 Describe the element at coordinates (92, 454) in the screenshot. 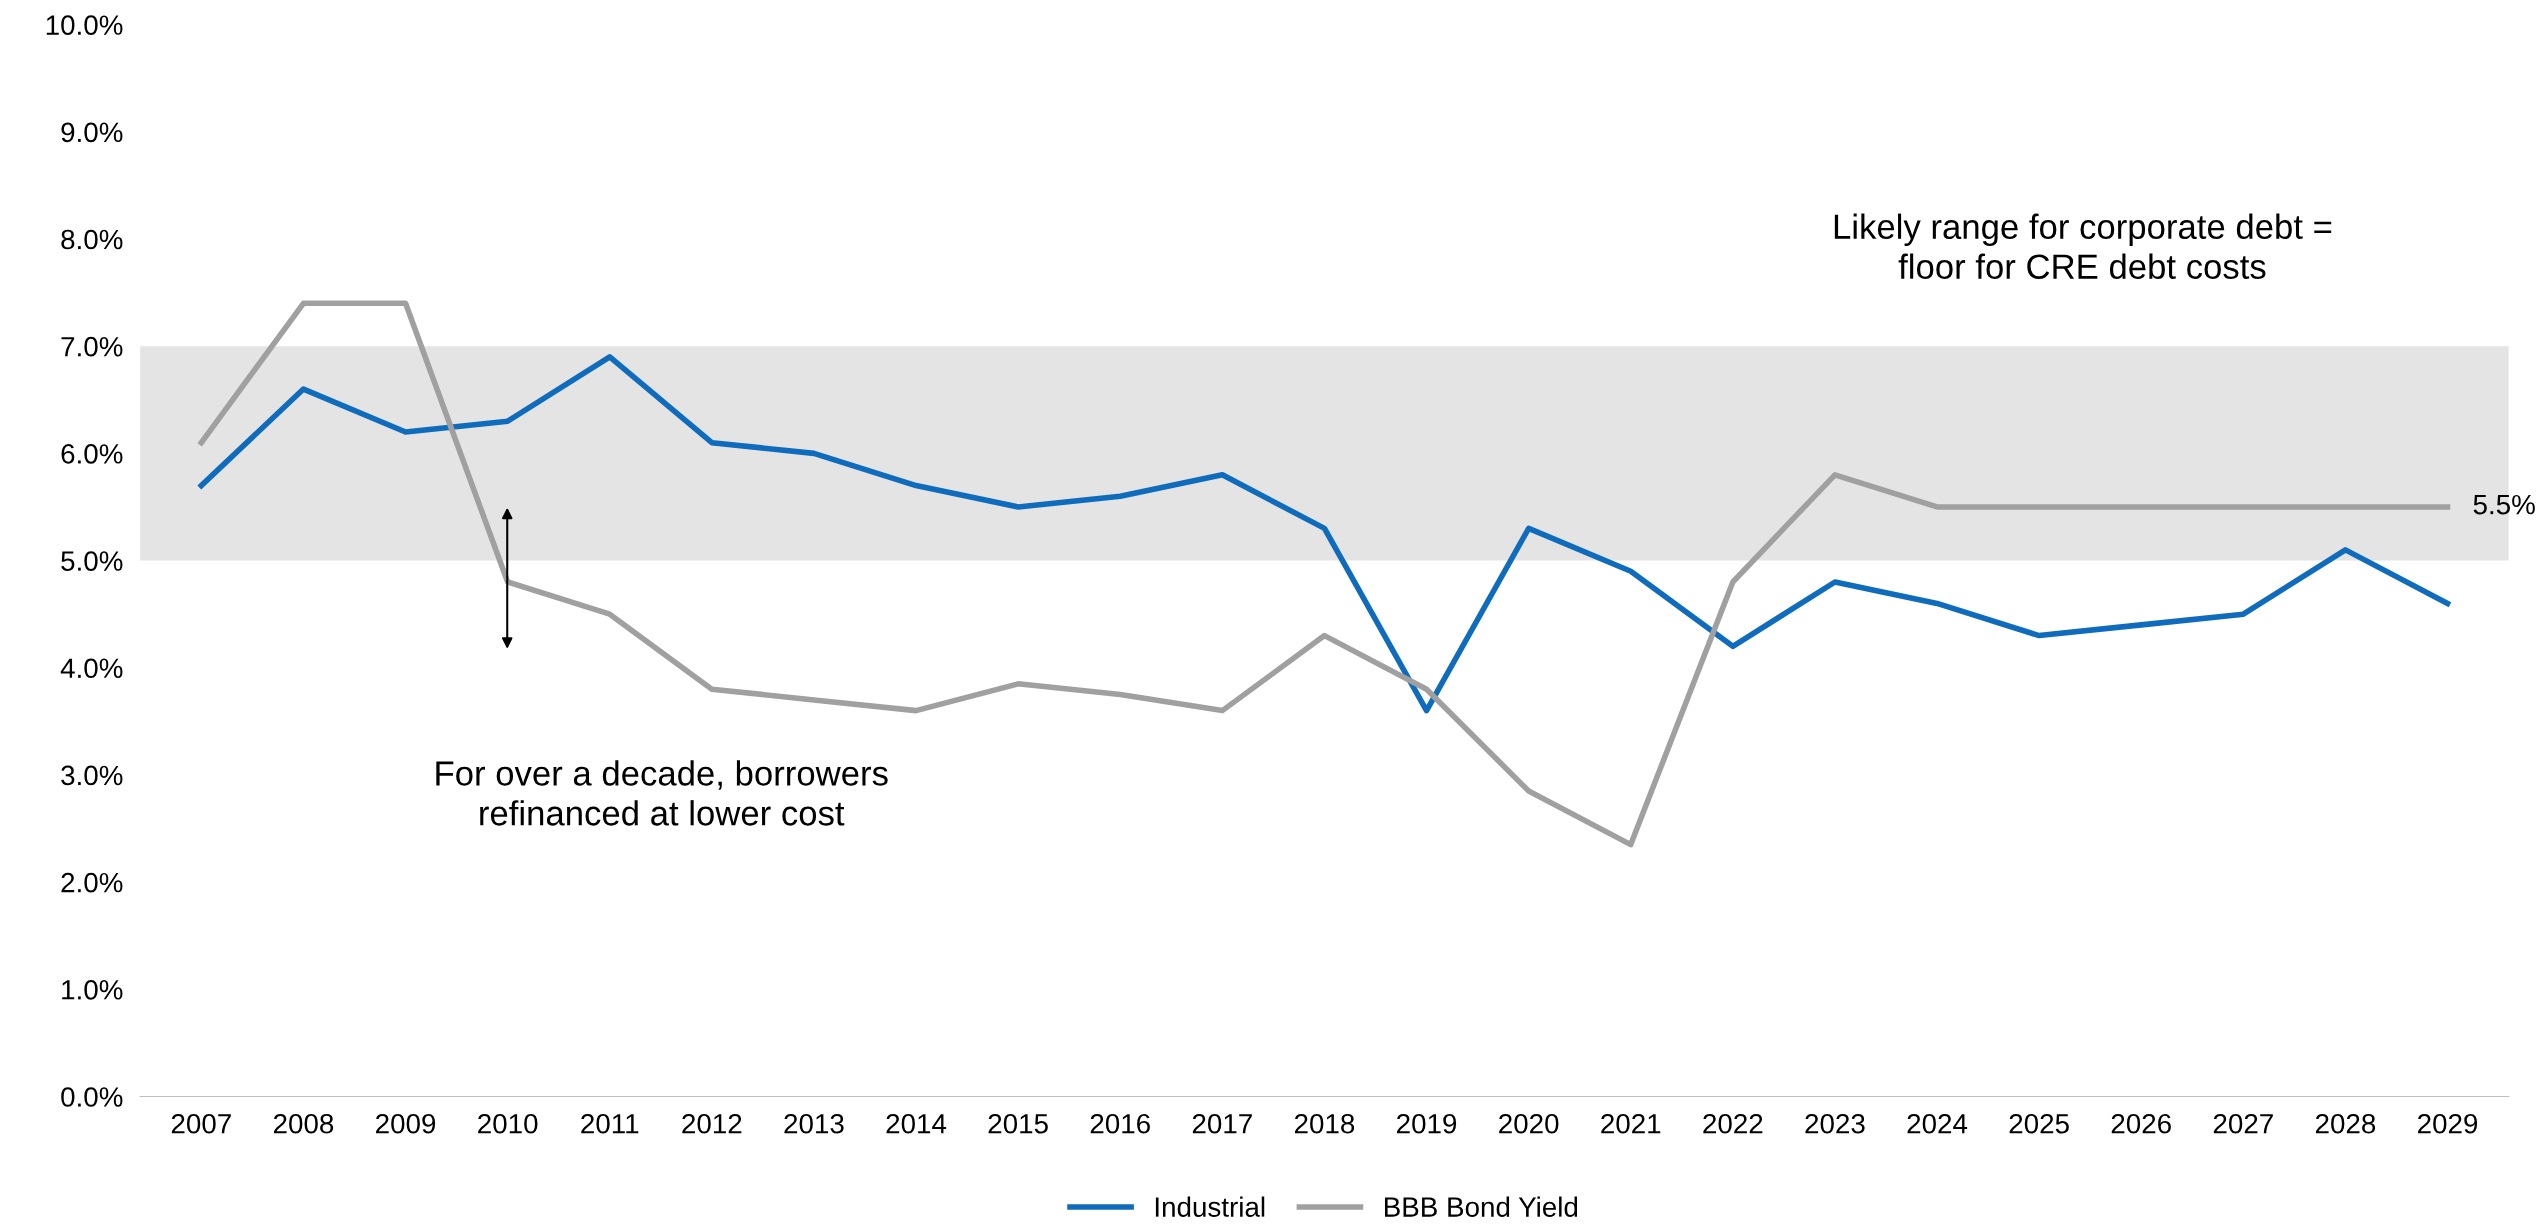

I see `y-tick-label: 6.0%` at that location.